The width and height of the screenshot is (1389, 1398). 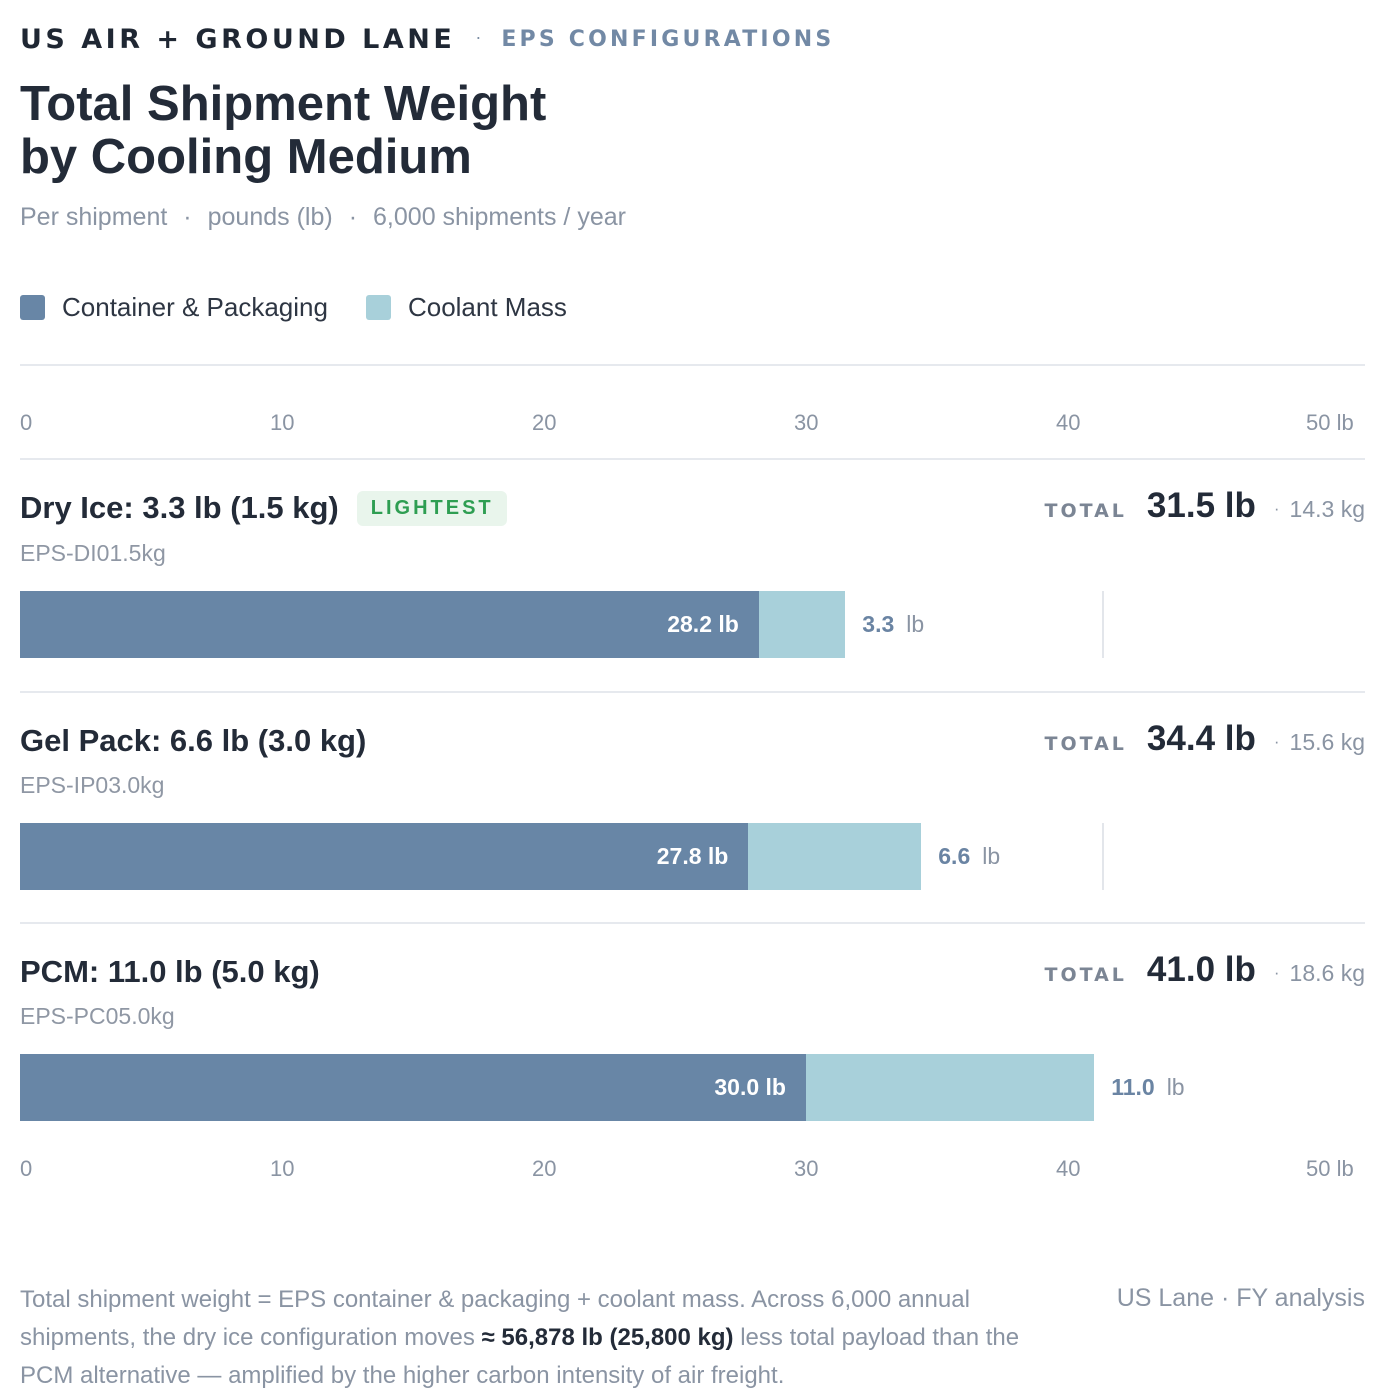 I want to click on row-title-text: Gel Pack: 6.6 lb (3.0 kg), so click(x=193, y=740).